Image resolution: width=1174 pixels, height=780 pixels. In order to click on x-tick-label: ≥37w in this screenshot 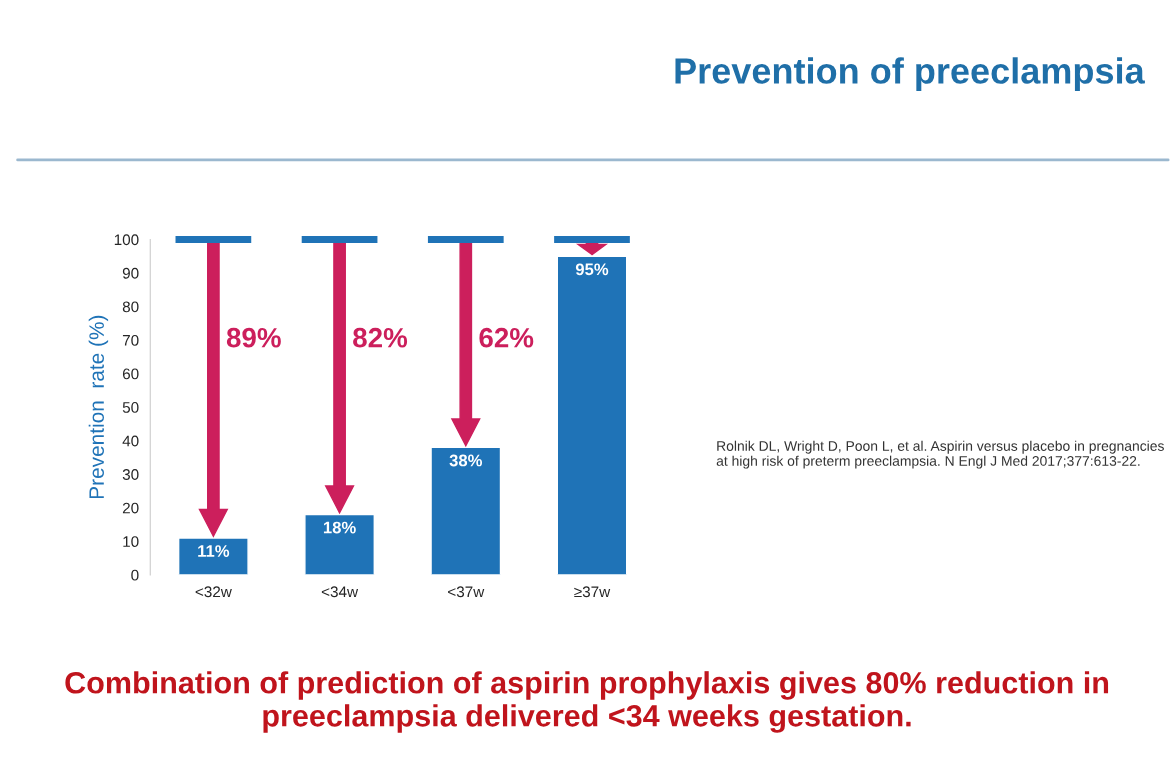, I will do `click(592, 592)`.